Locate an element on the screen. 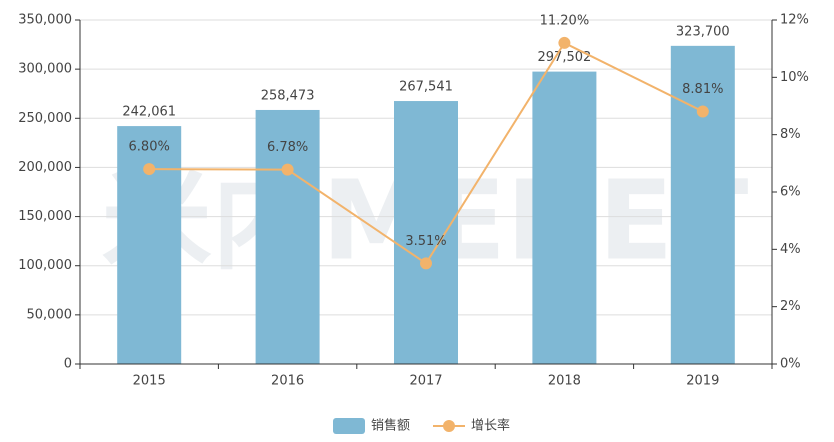  y2-tick-label: 12% is located at coordinates (794, 20).